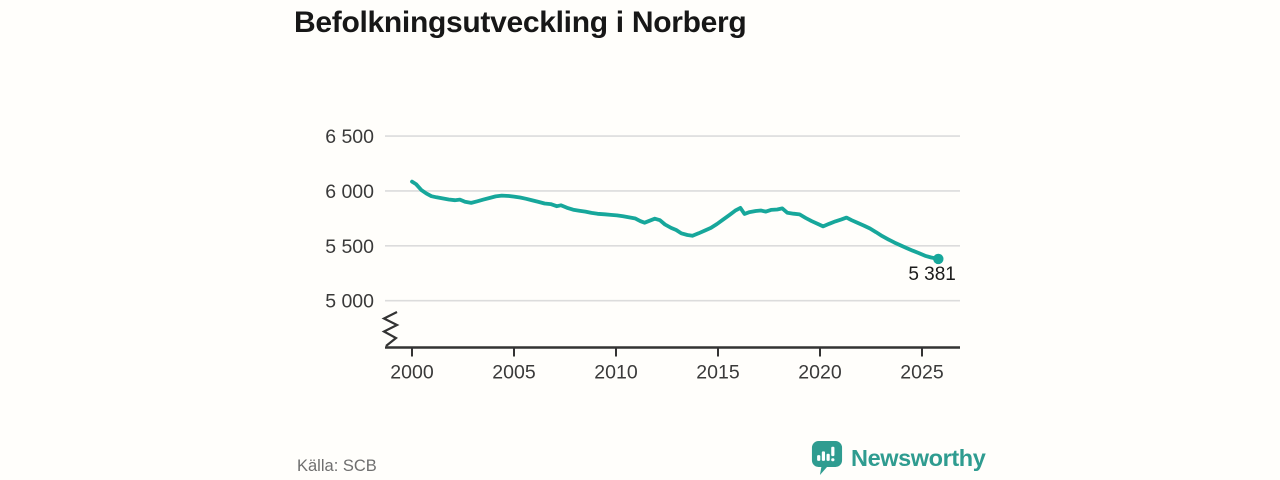 This screenshot has height=480, width=1280. I want to click on chart-title: Befolkningsutveckling i Norberg, so click(520, 22).